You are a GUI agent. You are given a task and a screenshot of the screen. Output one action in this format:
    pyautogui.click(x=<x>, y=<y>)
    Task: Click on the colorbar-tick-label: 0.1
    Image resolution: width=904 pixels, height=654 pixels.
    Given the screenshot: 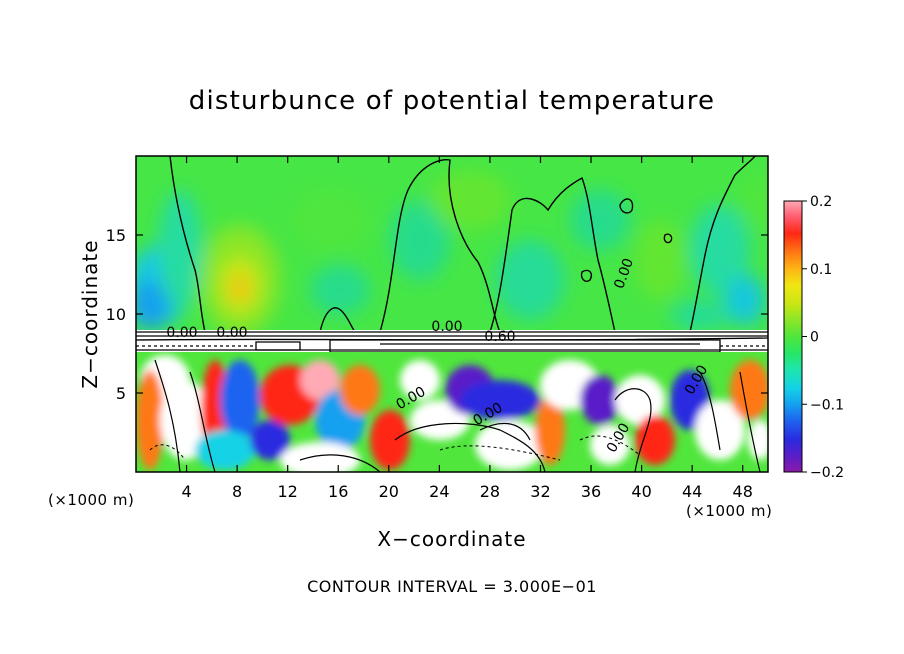 What is the action you would take?
    pyautogui.click(x=821, y=270)
    